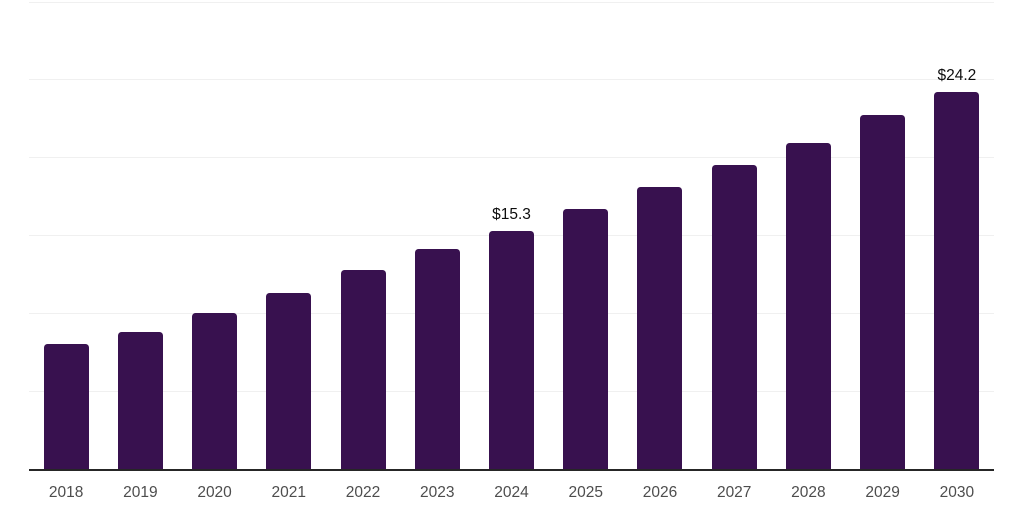 The width and height of the screenshot is (1024, 512). Describe the element at coordinates (289, 492) in the screenshot. I see `x-tick-label: 2021` at that location.